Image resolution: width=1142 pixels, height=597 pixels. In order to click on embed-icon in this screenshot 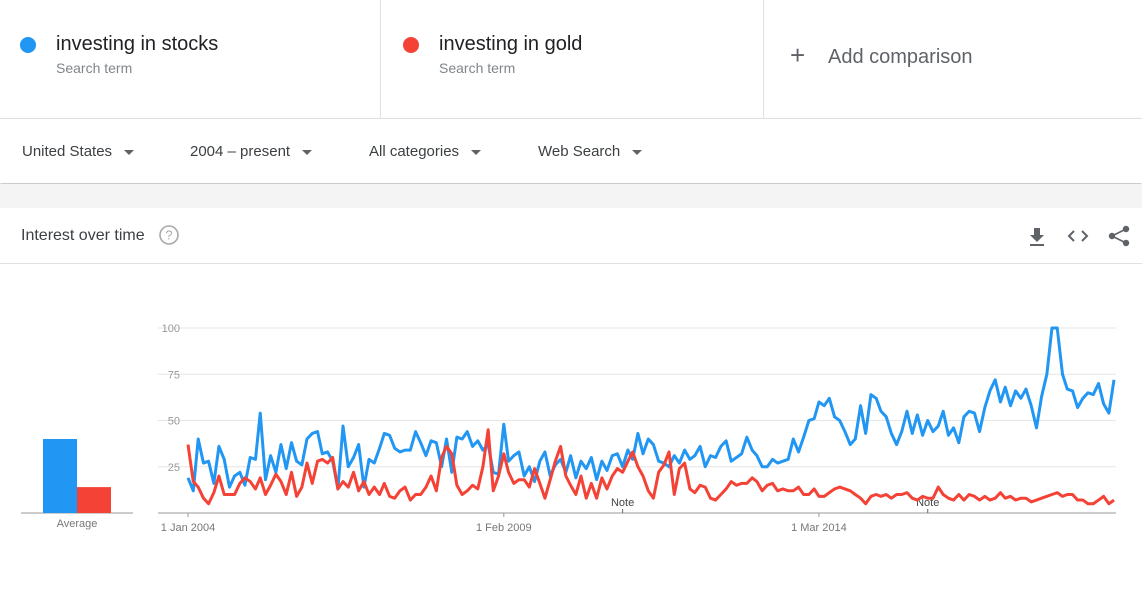, I will do `click(1078, 236)`.